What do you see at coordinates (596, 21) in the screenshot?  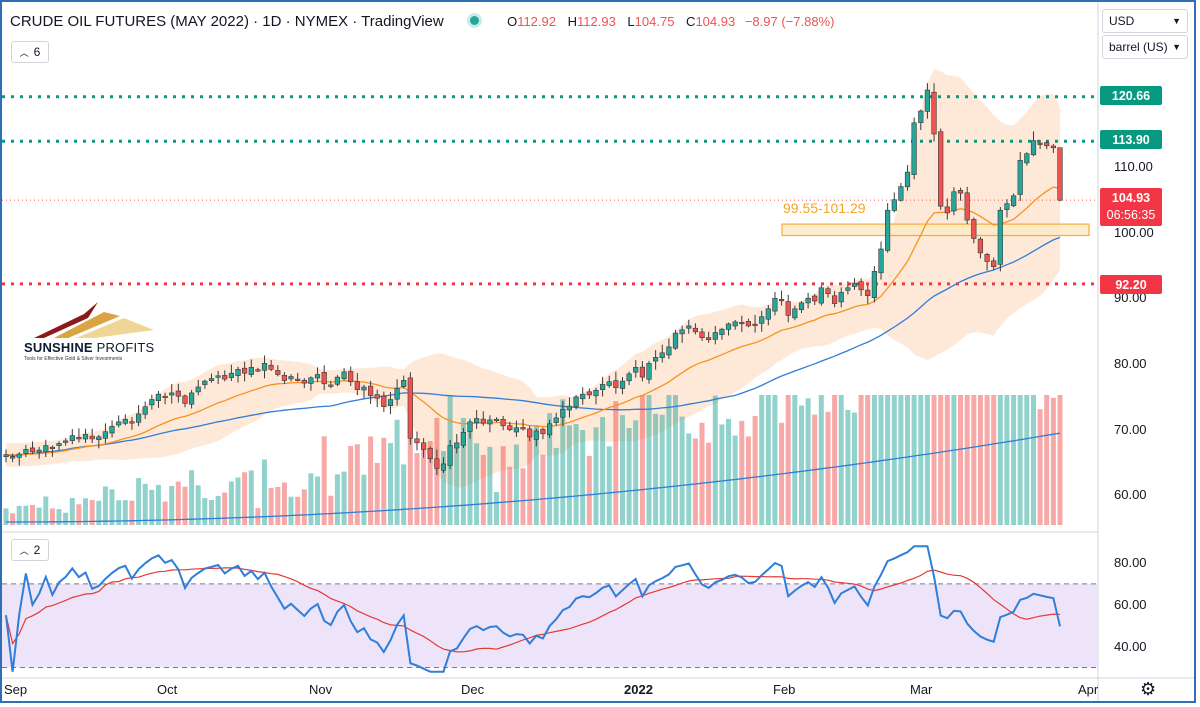 I see `high-value: 112.93` at bounding box center [596, 21].